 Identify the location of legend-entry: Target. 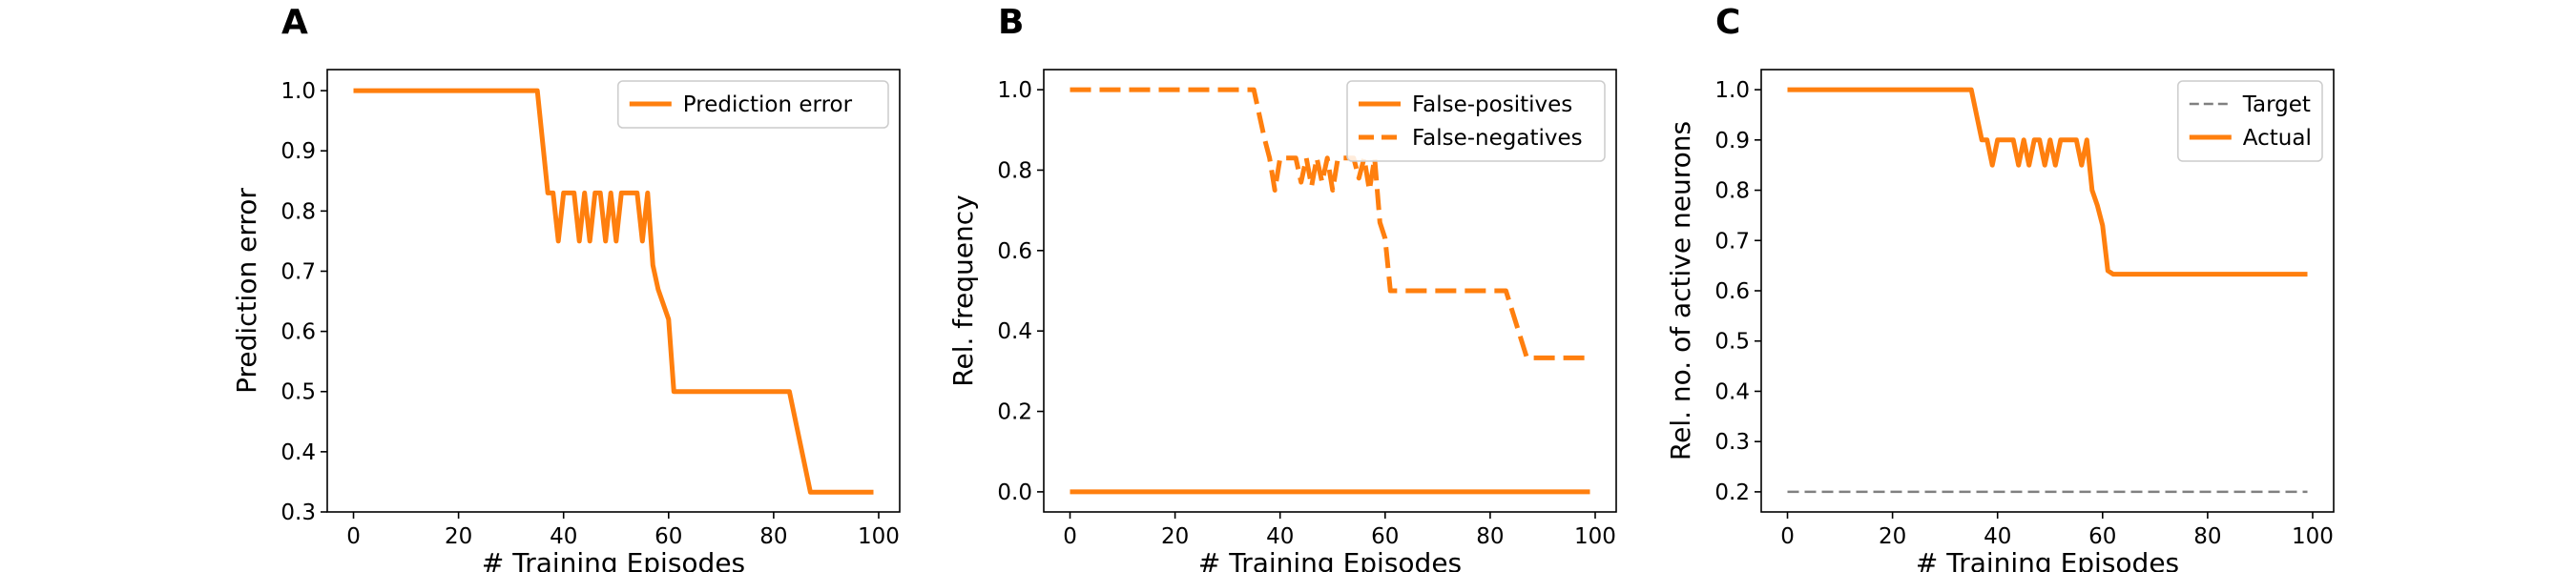
(2276, 104).